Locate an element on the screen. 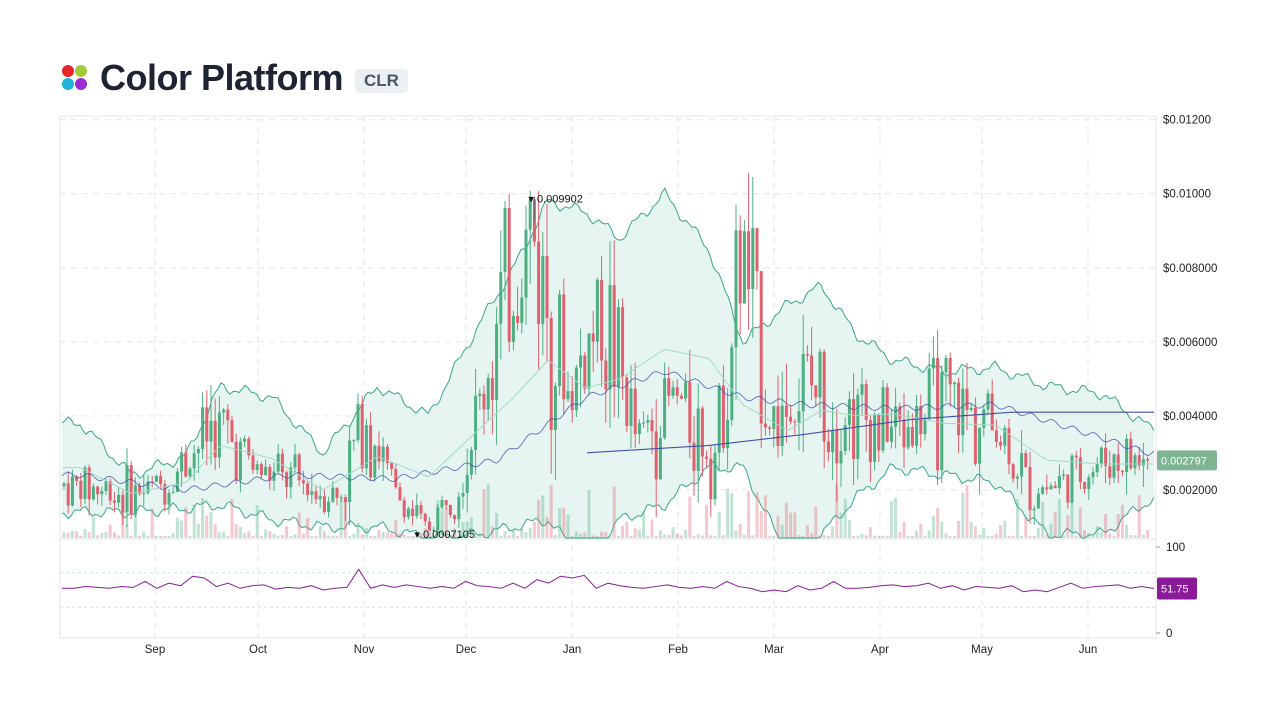 This screenshot has width=1280, height=720. y-tick-label: $0.01200 is located at coordinates (1187, 121).